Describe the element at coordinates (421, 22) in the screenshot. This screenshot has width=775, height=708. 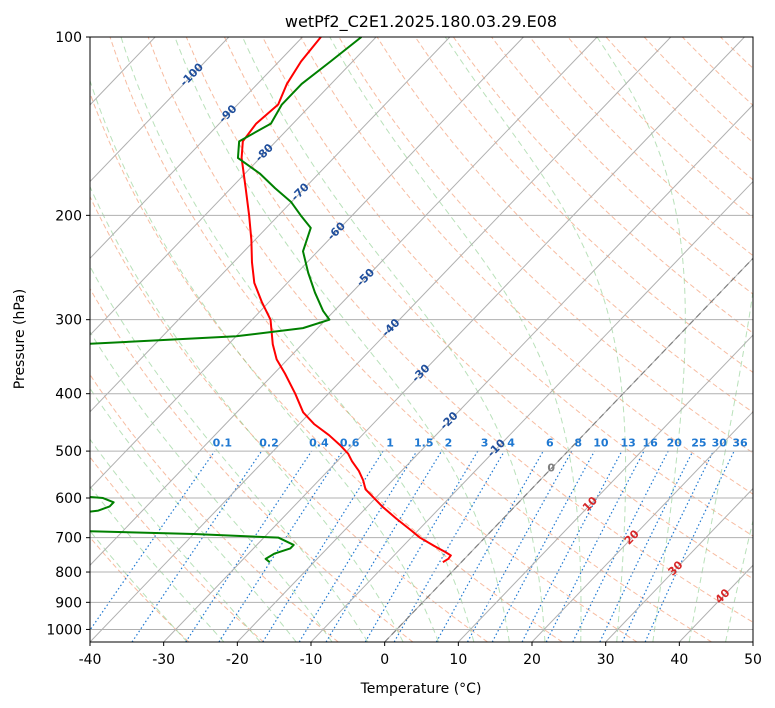
I see `chart-title: wetPf2_C2E1.2025.180.03.29.E08` at that location.